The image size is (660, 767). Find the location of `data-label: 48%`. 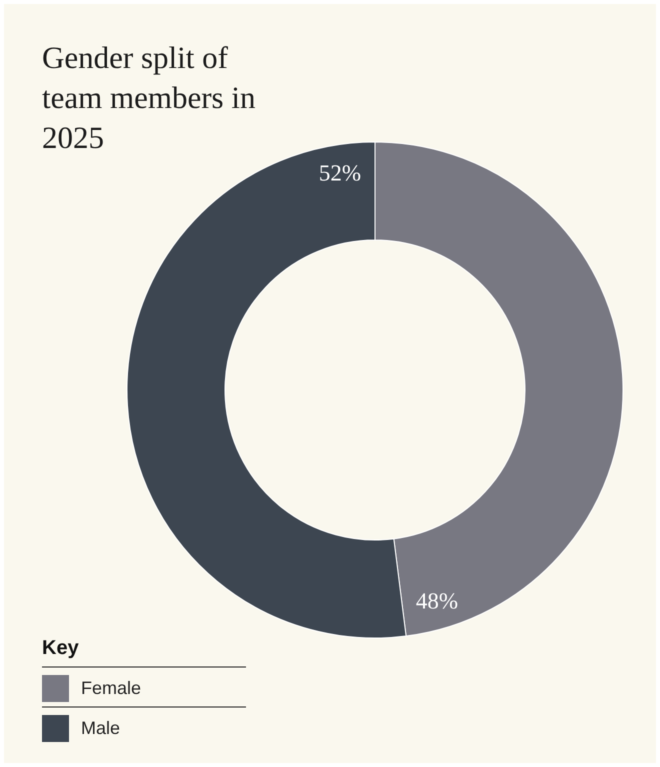

data-label: 48% is located at coordinates (437, 601).